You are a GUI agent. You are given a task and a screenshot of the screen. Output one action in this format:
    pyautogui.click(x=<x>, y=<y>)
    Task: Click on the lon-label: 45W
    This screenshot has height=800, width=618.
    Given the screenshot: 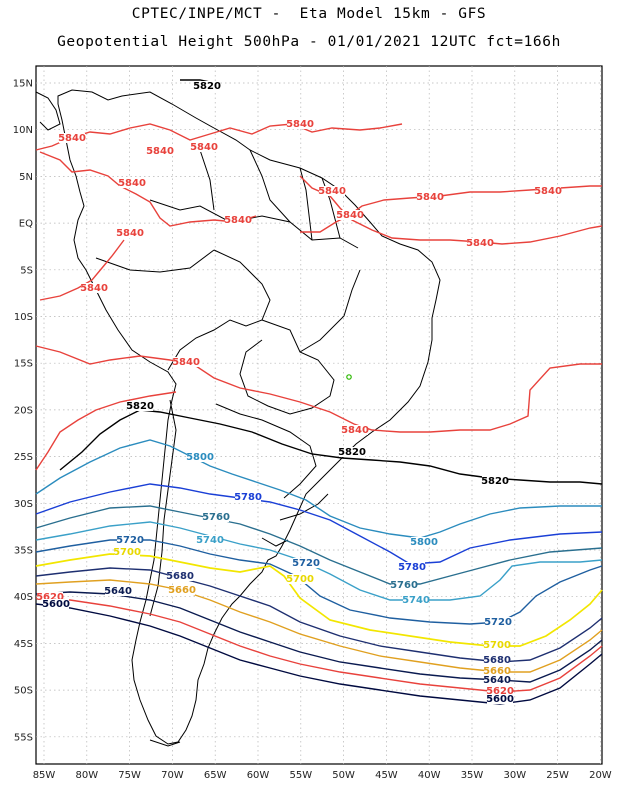 What is the action you would take?
    pyautogui.click(x=386, y=775)
    